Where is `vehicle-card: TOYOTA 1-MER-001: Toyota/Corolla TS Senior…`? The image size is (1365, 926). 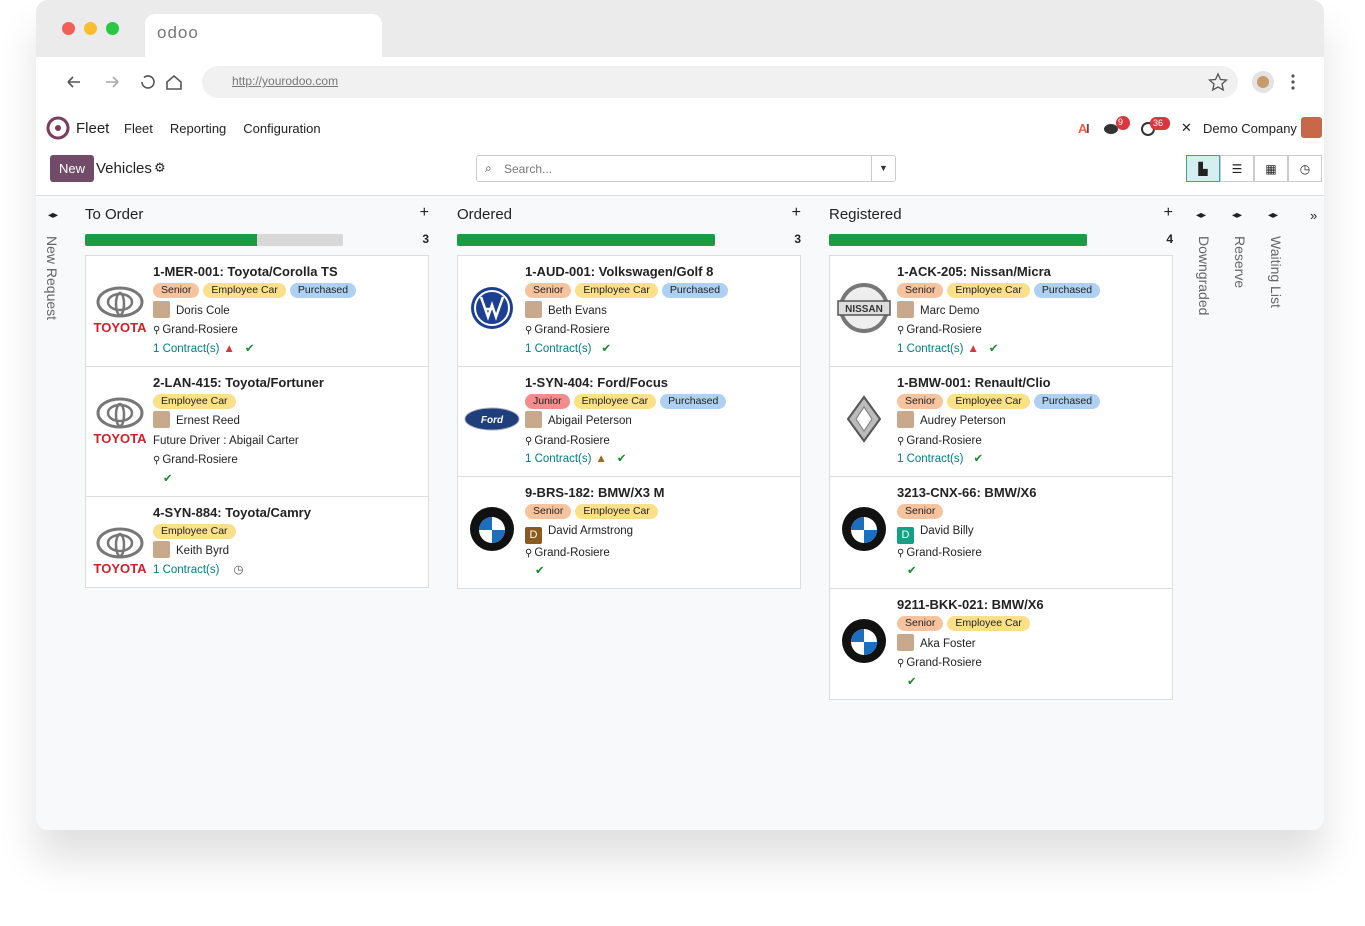
vehicle-card: TOYOTA 1-MER-001: Toyota/Corolla TS Senior… is located at coordinates (257, 311).